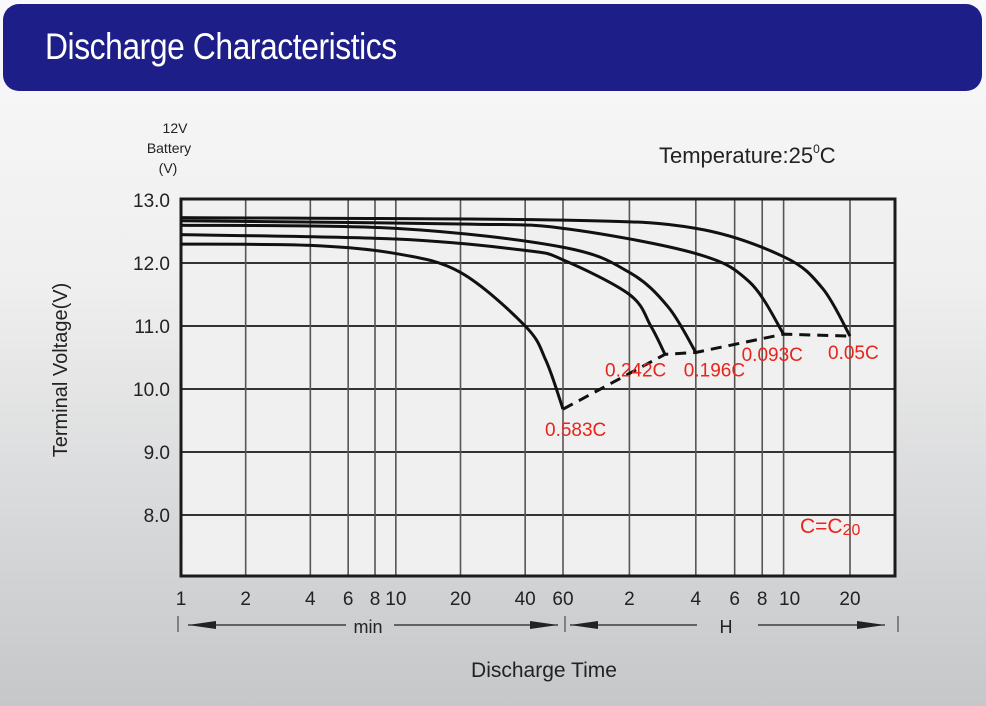  What do you see at coordinates (492, 47) in the screenshot?
I see `header-banner: Discharge Characteristics` at bounding box center [492, 47].